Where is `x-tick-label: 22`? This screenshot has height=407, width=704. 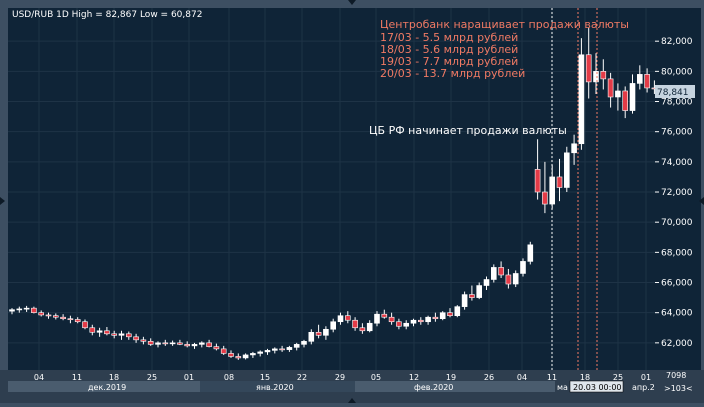
x-tick-label: 22 is located at coordinates (302, 377).